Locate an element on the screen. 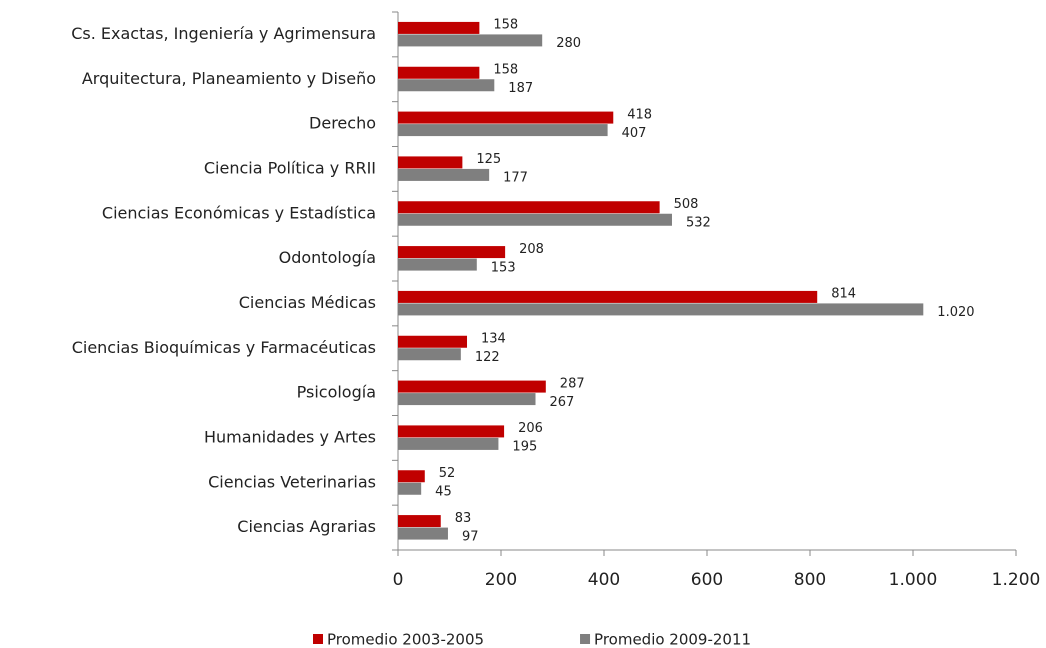 The image size is (1046, 648). value-label: 83 is located at coordinates (463, 518).